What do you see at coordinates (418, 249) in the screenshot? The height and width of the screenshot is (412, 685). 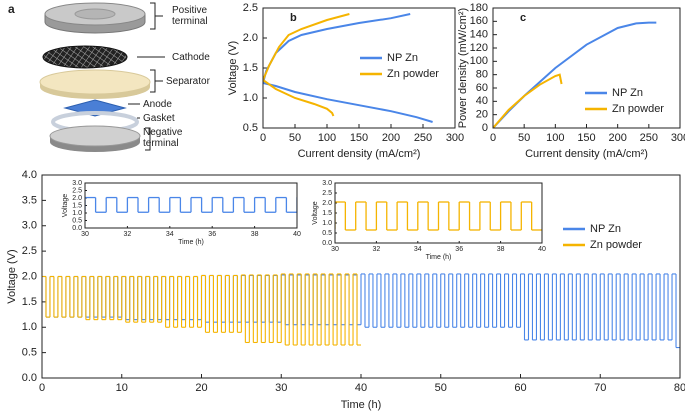 I see `x-tick-label: 34` at bounding box center [418, 249].